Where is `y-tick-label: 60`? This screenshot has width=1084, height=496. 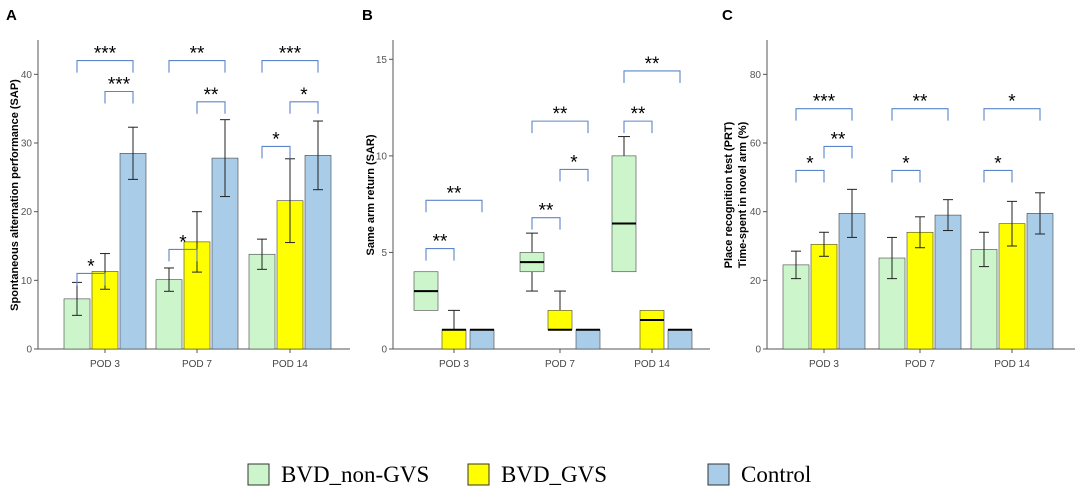 y-tick-label: 60 is located at coordinates (756, 144).